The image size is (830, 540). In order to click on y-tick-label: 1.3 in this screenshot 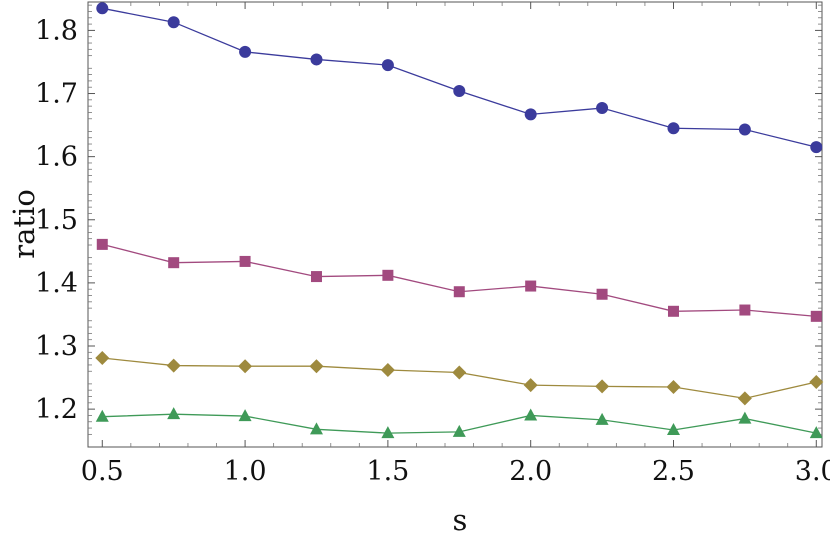, I will do `click(56, 346)`.